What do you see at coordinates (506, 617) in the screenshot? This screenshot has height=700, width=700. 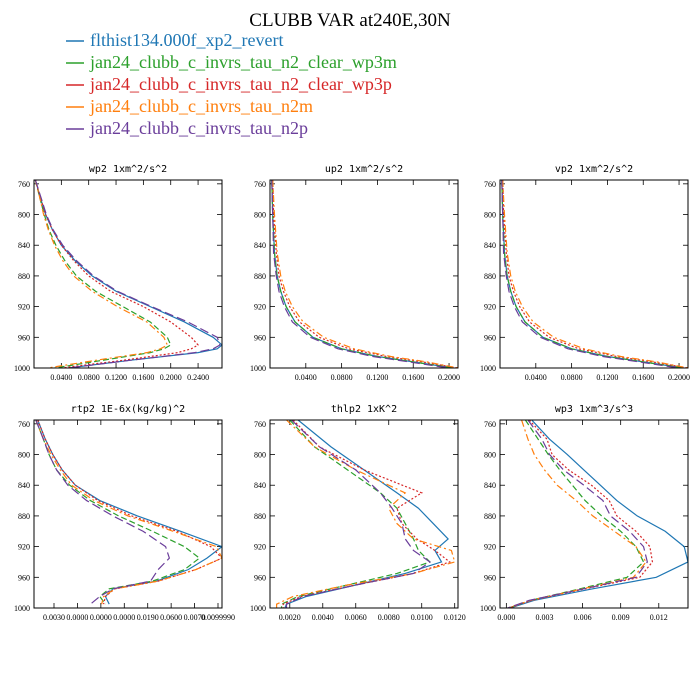 I see `x-tick-label: 0.000` at bounding box center [506, 617].